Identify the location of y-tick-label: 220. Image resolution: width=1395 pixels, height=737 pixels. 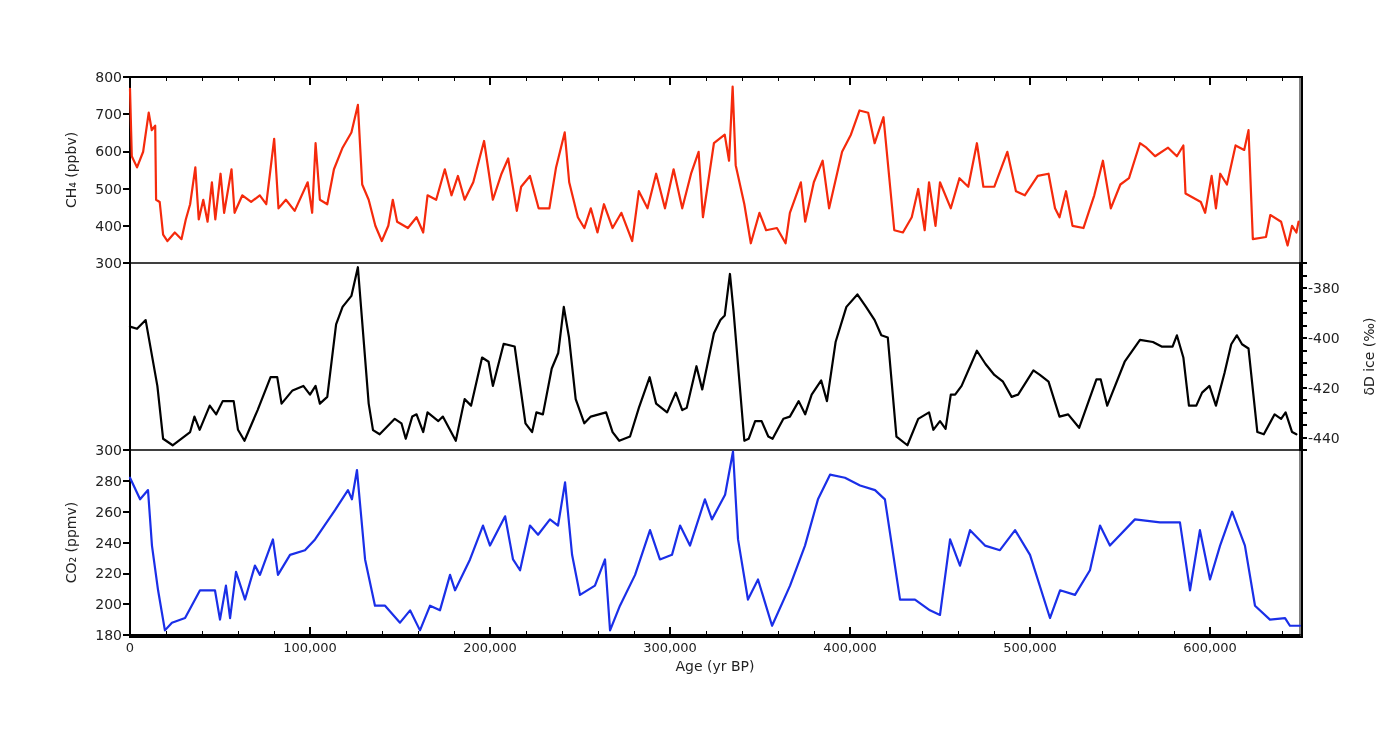
(108, 573).